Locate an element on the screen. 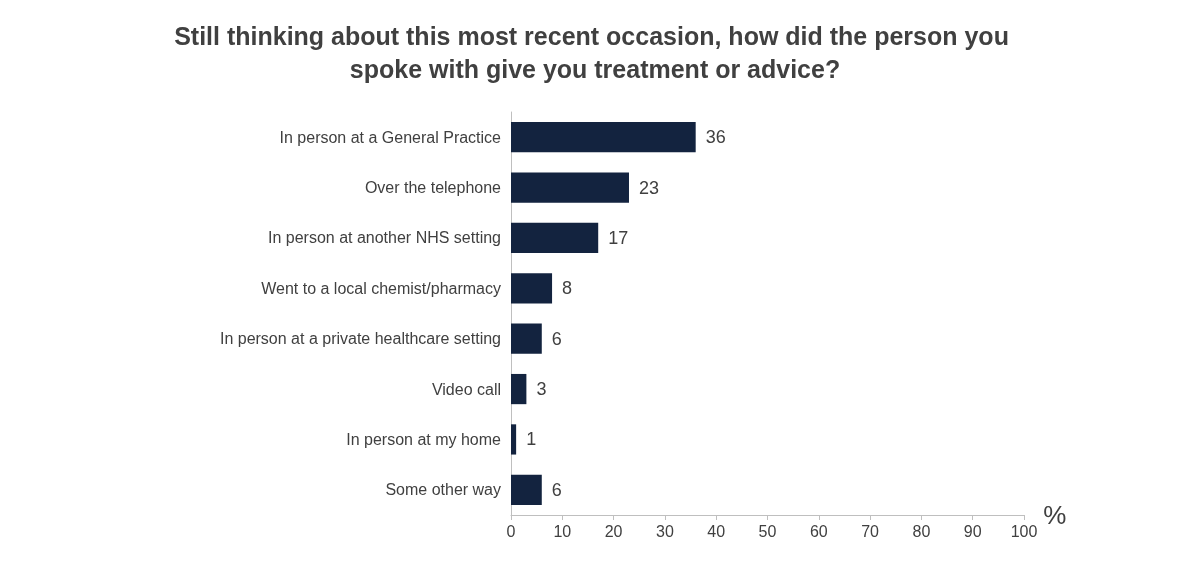 This screenshot has height=563, width=1180. x-tick-label: 90 is located at coordinates (972, 531).